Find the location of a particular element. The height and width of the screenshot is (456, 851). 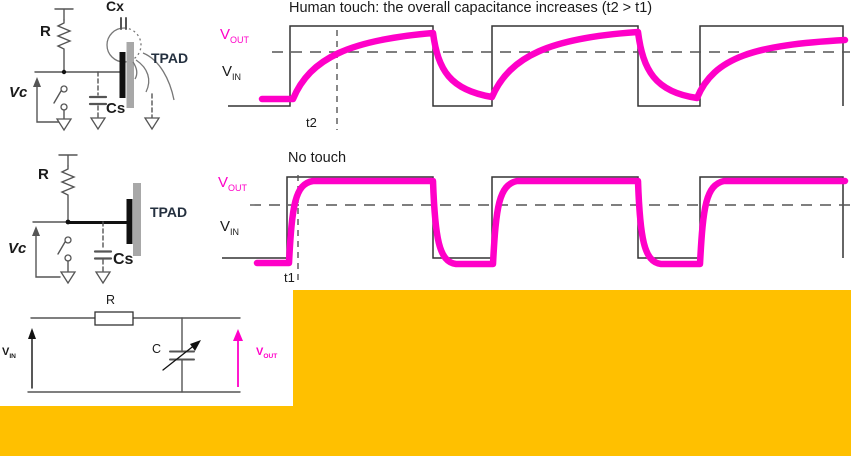

finger-loop-left is located at coordinates (115, 45).